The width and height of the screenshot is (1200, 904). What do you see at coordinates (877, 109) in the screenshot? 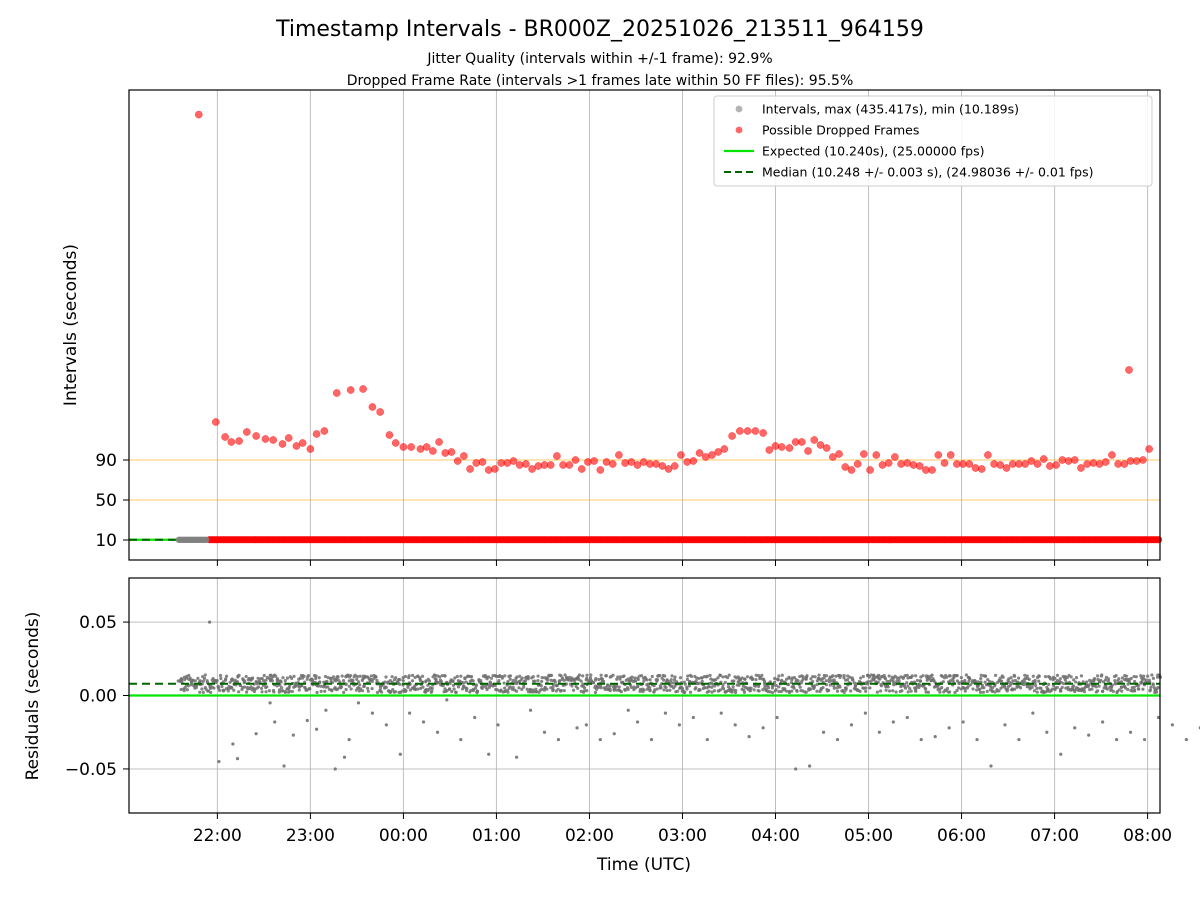
I see `legend-item: Intervals, max (435.417s), min (10.189s)` at bounding box center [877, 109].